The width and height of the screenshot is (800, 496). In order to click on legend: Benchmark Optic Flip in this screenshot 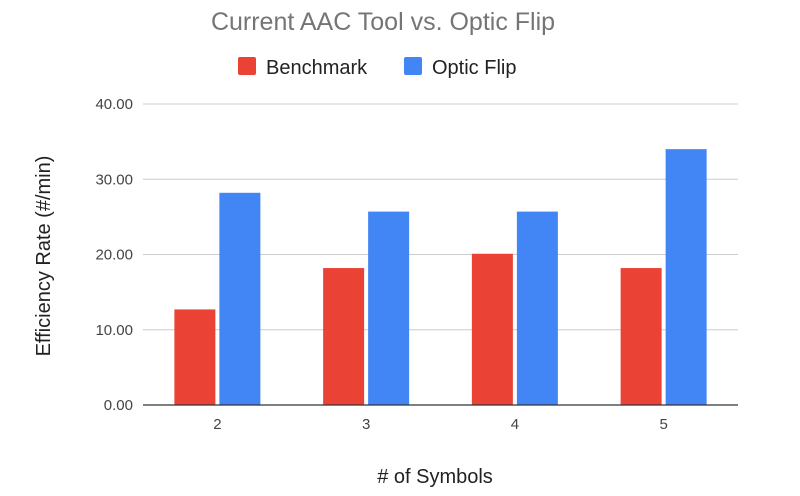, I will do `click(377, 68)`.